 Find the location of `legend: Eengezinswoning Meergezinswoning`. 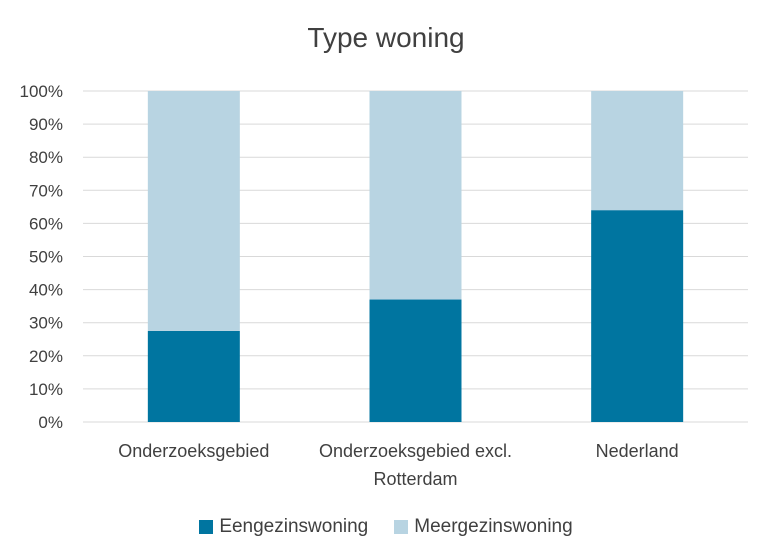

legend: Eengezinswoning Meergezinswoning is located at coordinates (386, 527).